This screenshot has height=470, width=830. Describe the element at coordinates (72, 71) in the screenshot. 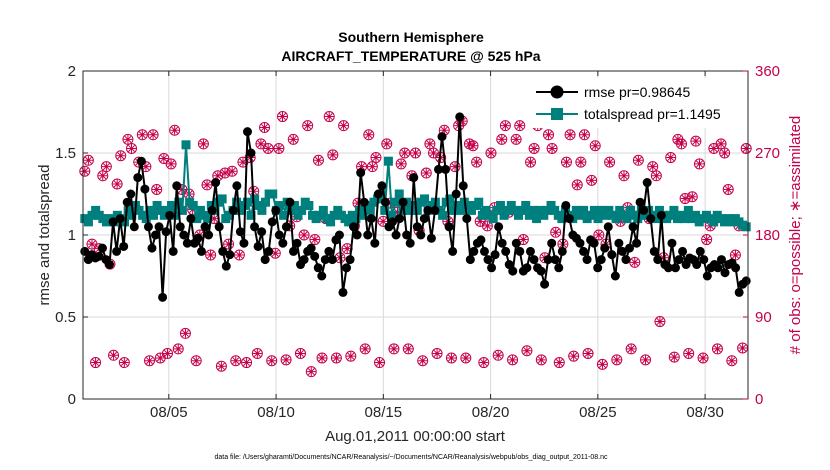

I see `y-tick-label-4: 2` at that location.